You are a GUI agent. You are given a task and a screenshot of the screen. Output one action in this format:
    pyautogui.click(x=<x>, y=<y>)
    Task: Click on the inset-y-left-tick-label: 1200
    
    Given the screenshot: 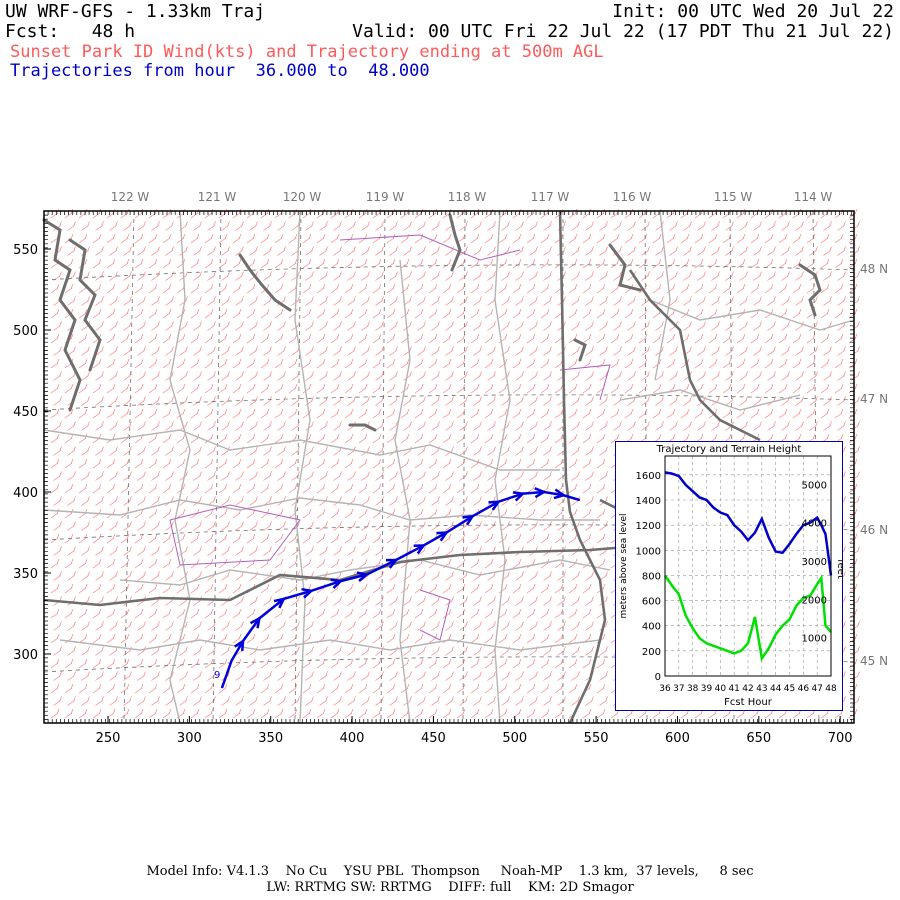 What is the action you would take?
    pyautogui.click(x=648, y=526)
    